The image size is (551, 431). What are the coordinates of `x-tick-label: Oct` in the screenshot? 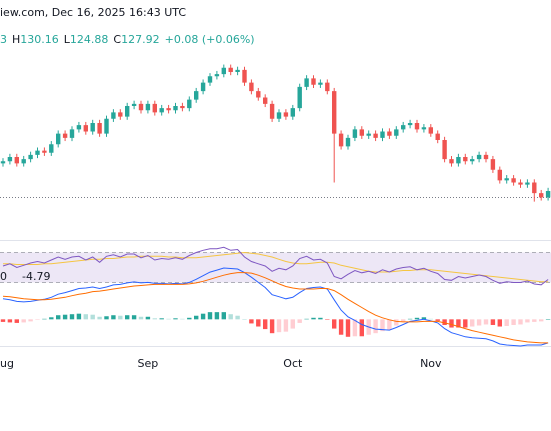 It's located at (293, 363).